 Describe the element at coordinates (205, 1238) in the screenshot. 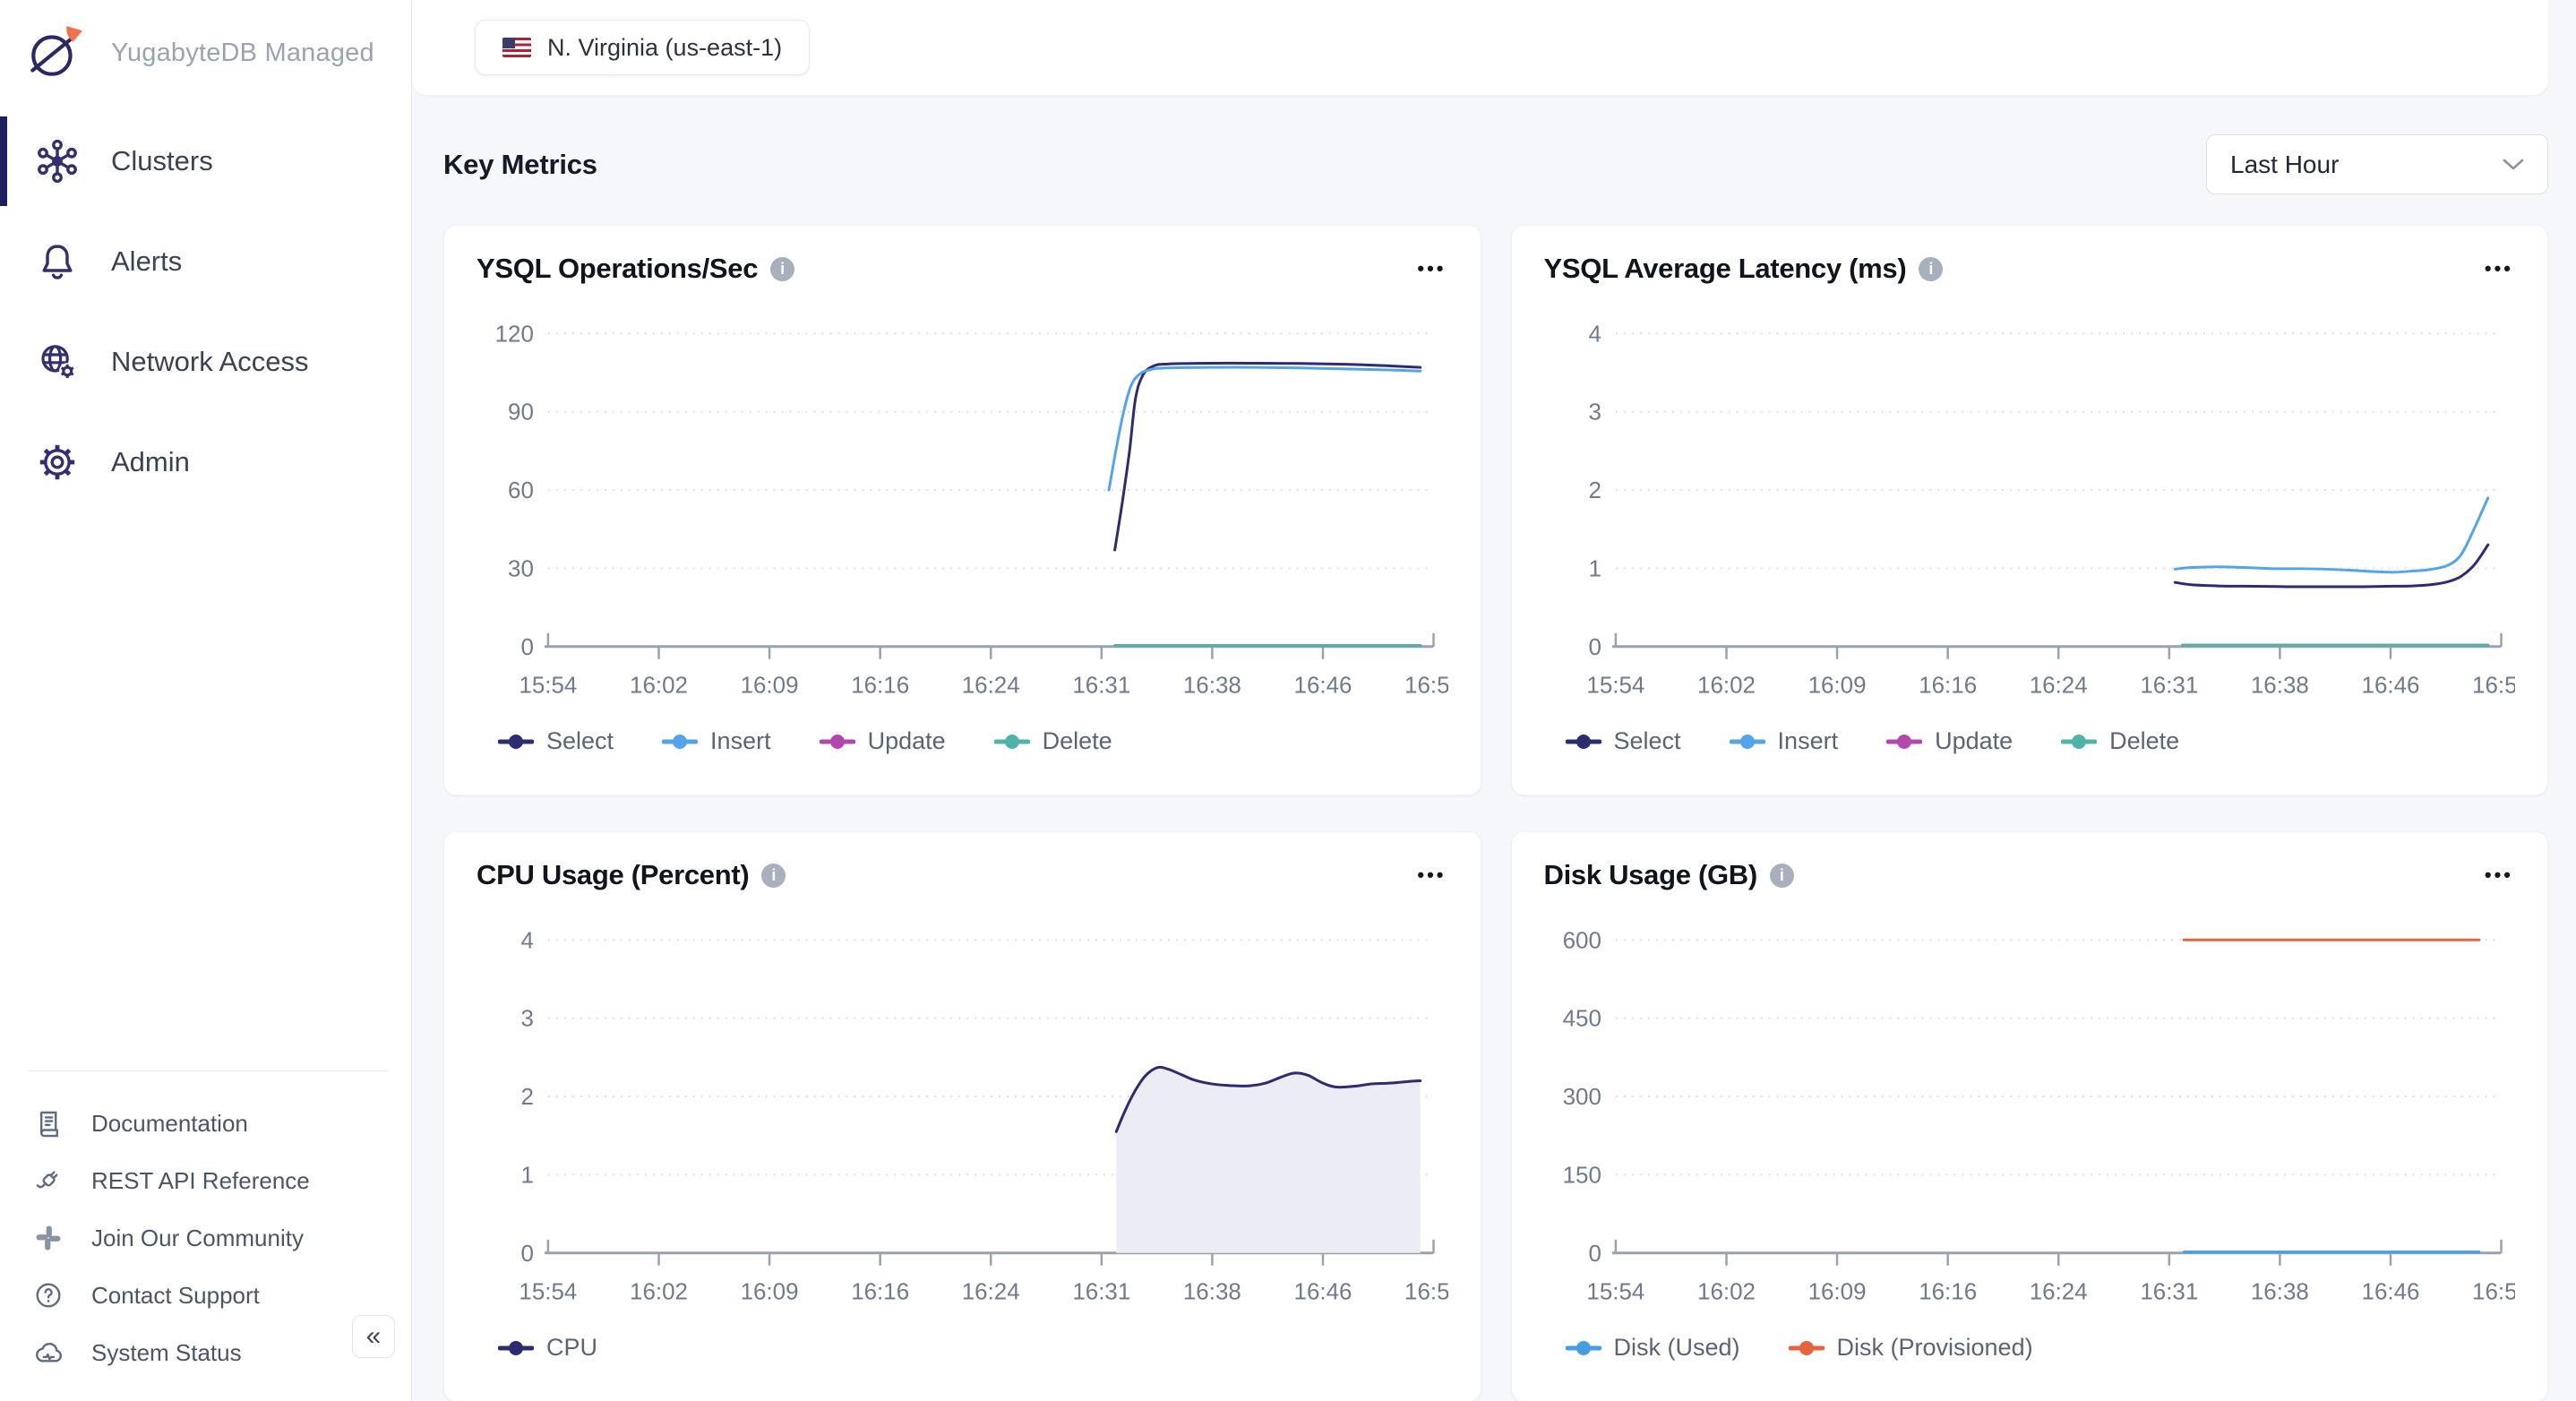

I see `footer-item-community: Join Our Community` at that location.